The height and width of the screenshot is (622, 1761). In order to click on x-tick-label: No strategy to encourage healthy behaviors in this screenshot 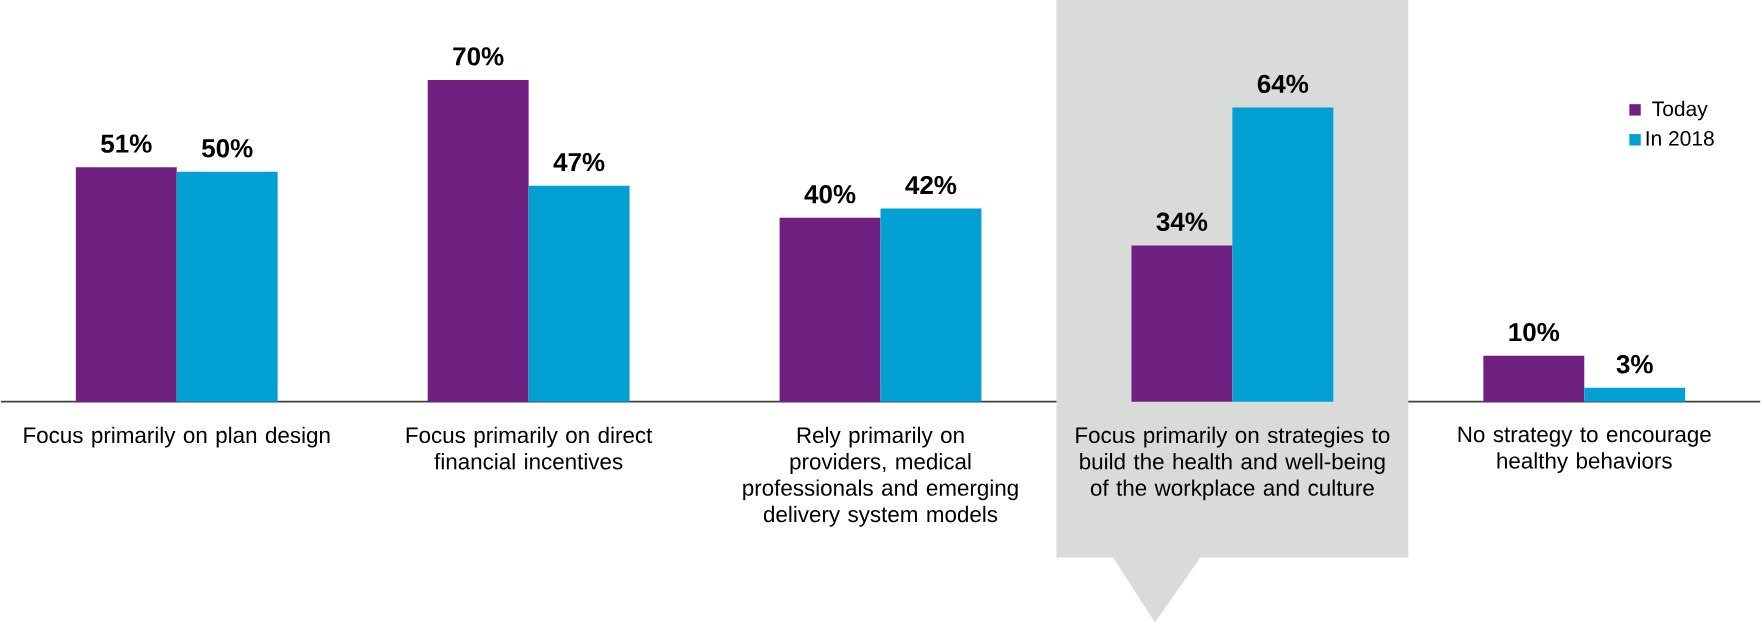, I will do `click(1584, 449)`.